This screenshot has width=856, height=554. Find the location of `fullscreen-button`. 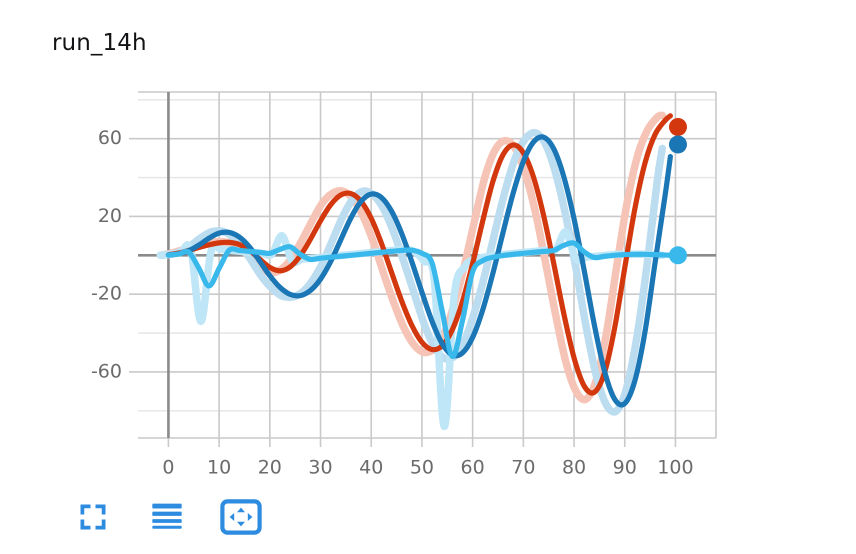

fullscreen-button is located at coordinates (93, 517).